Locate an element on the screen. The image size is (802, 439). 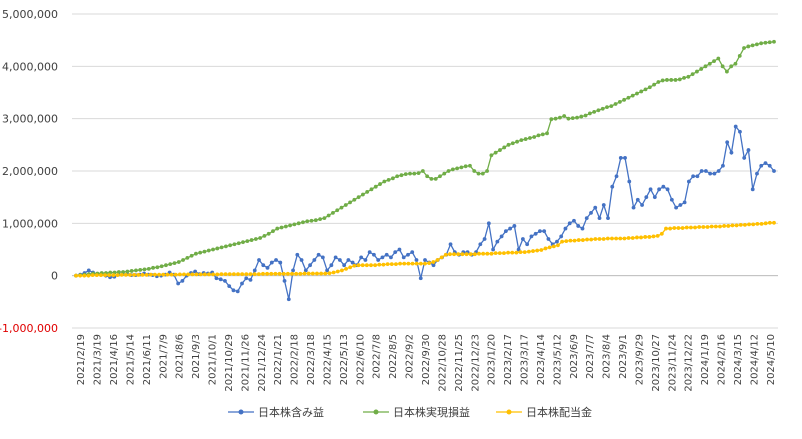
x-tick-label: 2022/7/8 is located at coordinates (377, 356).